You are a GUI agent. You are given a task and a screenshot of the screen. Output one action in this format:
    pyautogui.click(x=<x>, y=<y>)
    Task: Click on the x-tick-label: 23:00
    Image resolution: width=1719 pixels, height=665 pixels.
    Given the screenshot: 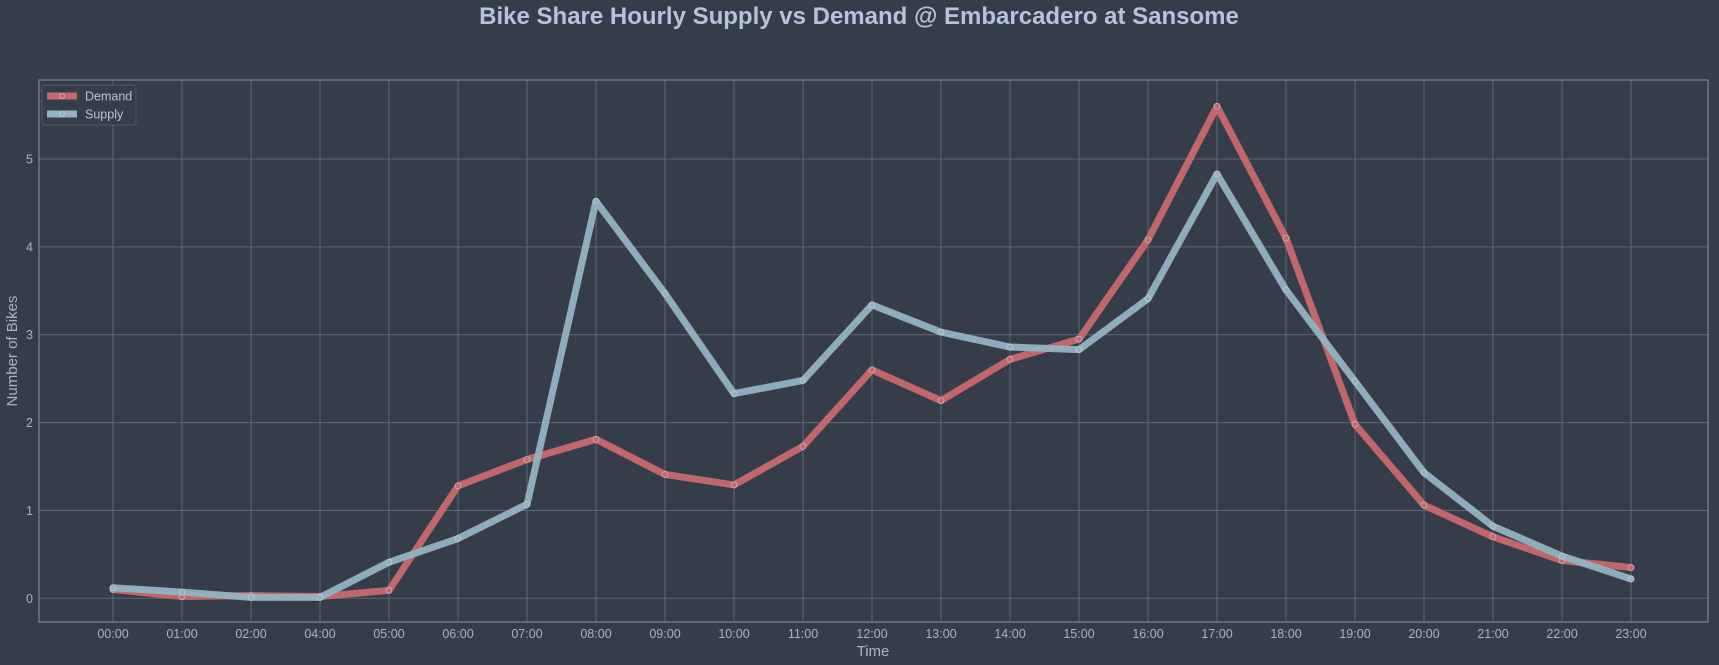 What is the action you would take?
    pyautogui.click(x=1630, y=634)
    